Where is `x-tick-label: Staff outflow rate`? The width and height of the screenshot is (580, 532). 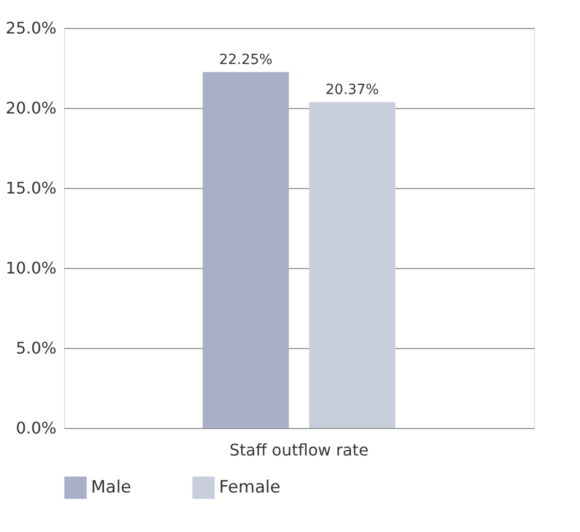 x-tick-label: Staff outflow rate is located at coordinates (299, 450).